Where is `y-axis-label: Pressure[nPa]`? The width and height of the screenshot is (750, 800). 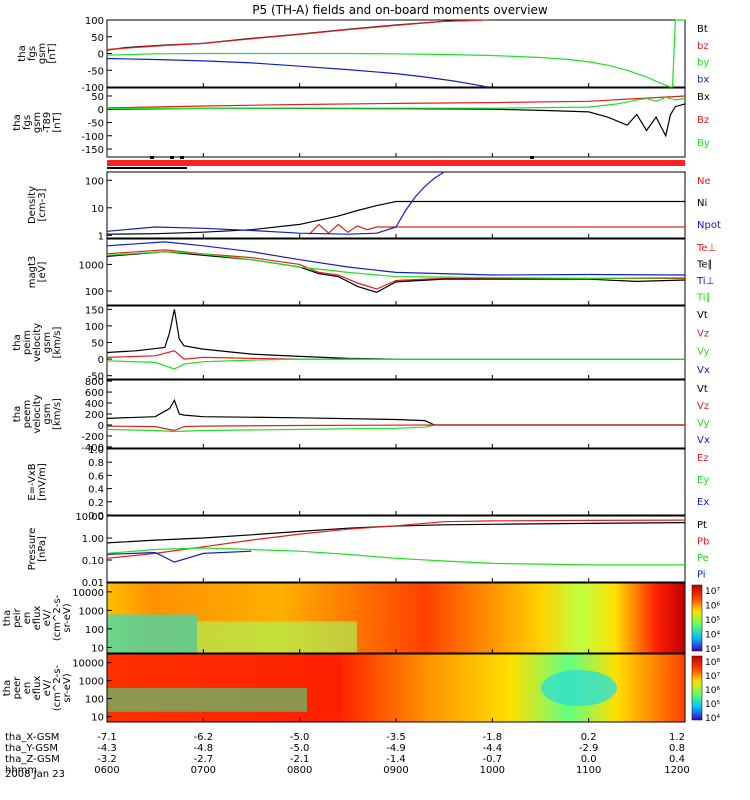
y-axis-label: Pressure[nPa] is located at coordinates (37, 549).